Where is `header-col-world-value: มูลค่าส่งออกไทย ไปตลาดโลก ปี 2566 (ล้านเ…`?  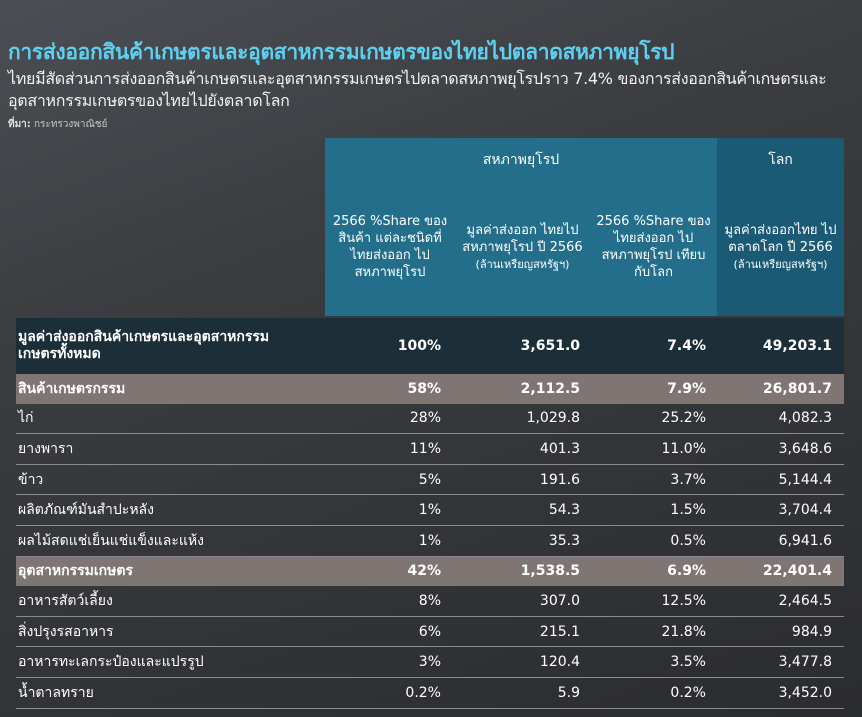
header-col-world-value: มูลค่าส่งออกไทย ไปตลาดโลก ปี 2566 (ล้านเ… is located at coordinates (780, 247).